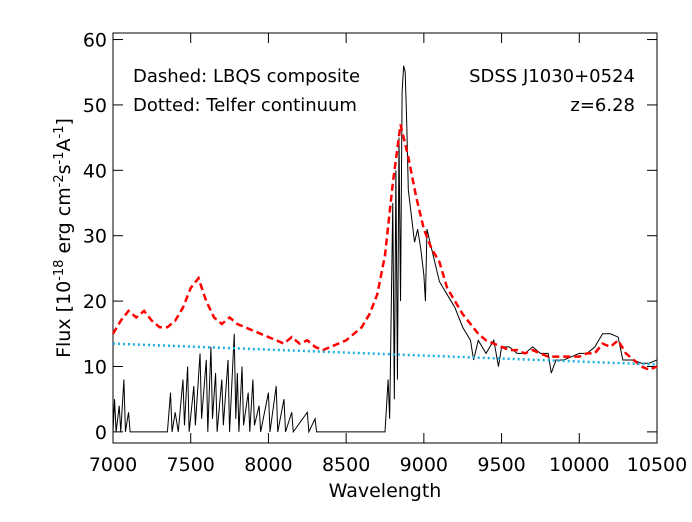 The width and height of the screenshot is (692, 522). Describe the element at coordinates (64, 319) in the screenshot. I see `y-label-part: Flux [10` at that location.